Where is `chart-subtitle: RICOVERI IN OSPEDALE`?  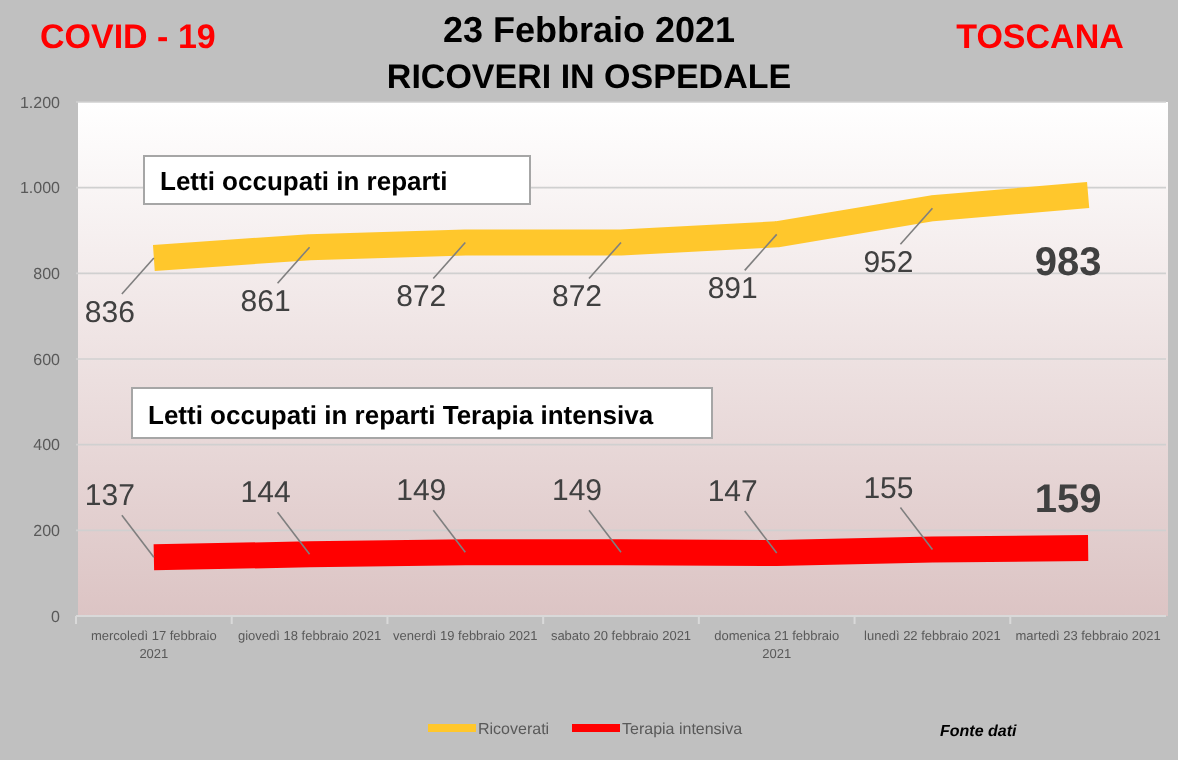
chart-subtitle: RICOVERI IN OSPEDALE is located at coordinates (589, 77).